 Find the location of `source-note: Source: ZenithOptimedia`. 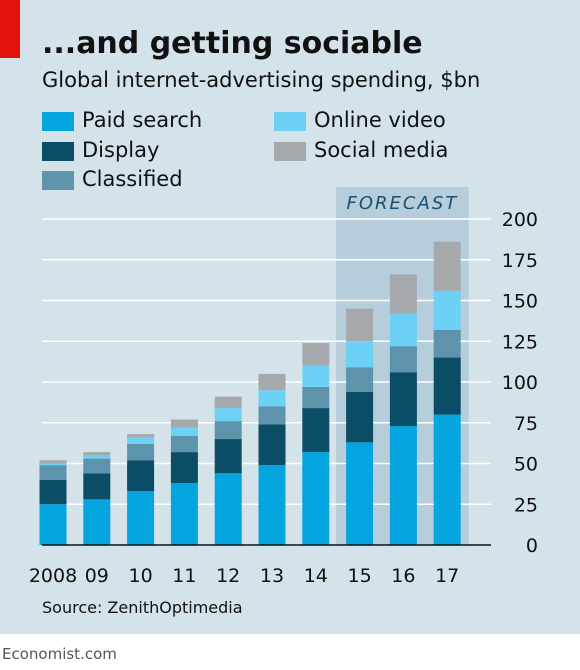

source-note: Source: ZenithOptimedia is located at coordinates (142, 607).